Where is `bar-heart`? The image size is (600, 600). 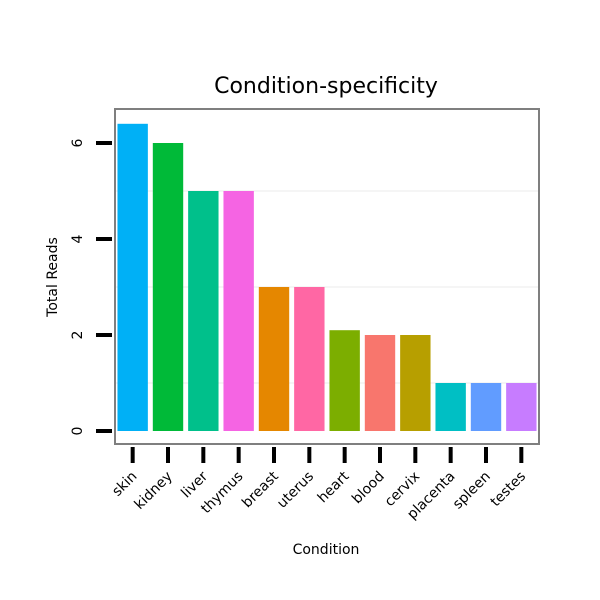 bar-heart is located at coordinates (344, 380).